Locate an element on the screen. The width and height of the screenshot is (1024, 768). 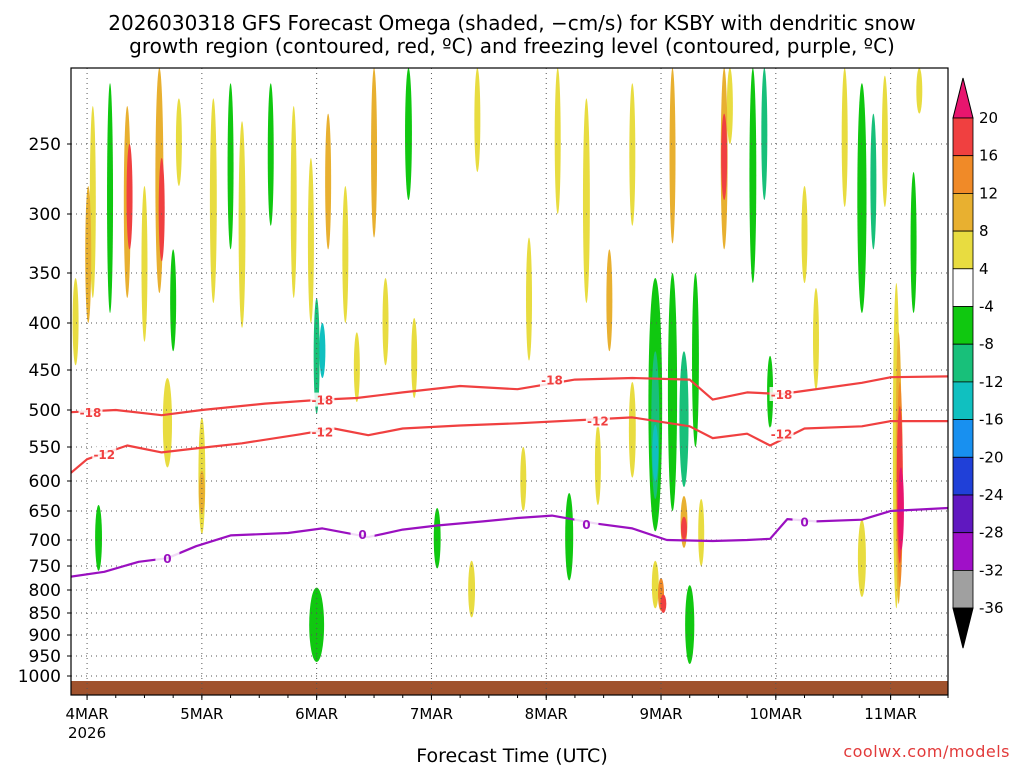
x-tick-label: 7MAR is located at coordinates (431, 714).